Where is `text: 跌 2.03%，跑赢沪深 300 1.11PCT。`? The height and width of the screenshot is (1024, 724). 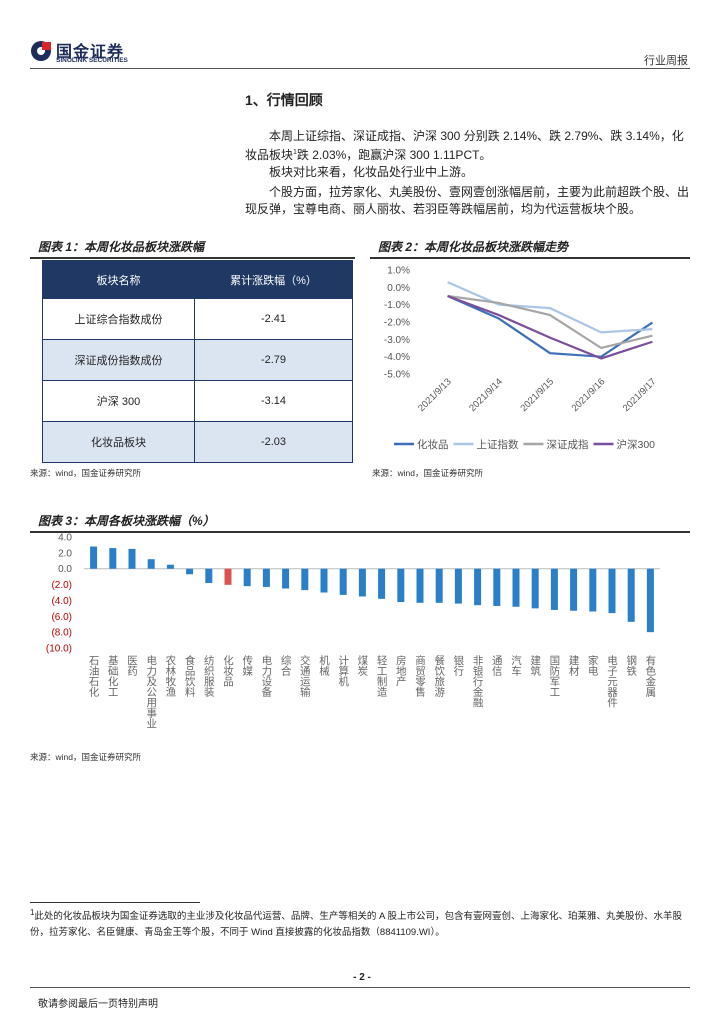 text: 跌 2.03%，跑赢沪深 300 1.11PCT。 is located at coordinates (394, 154).